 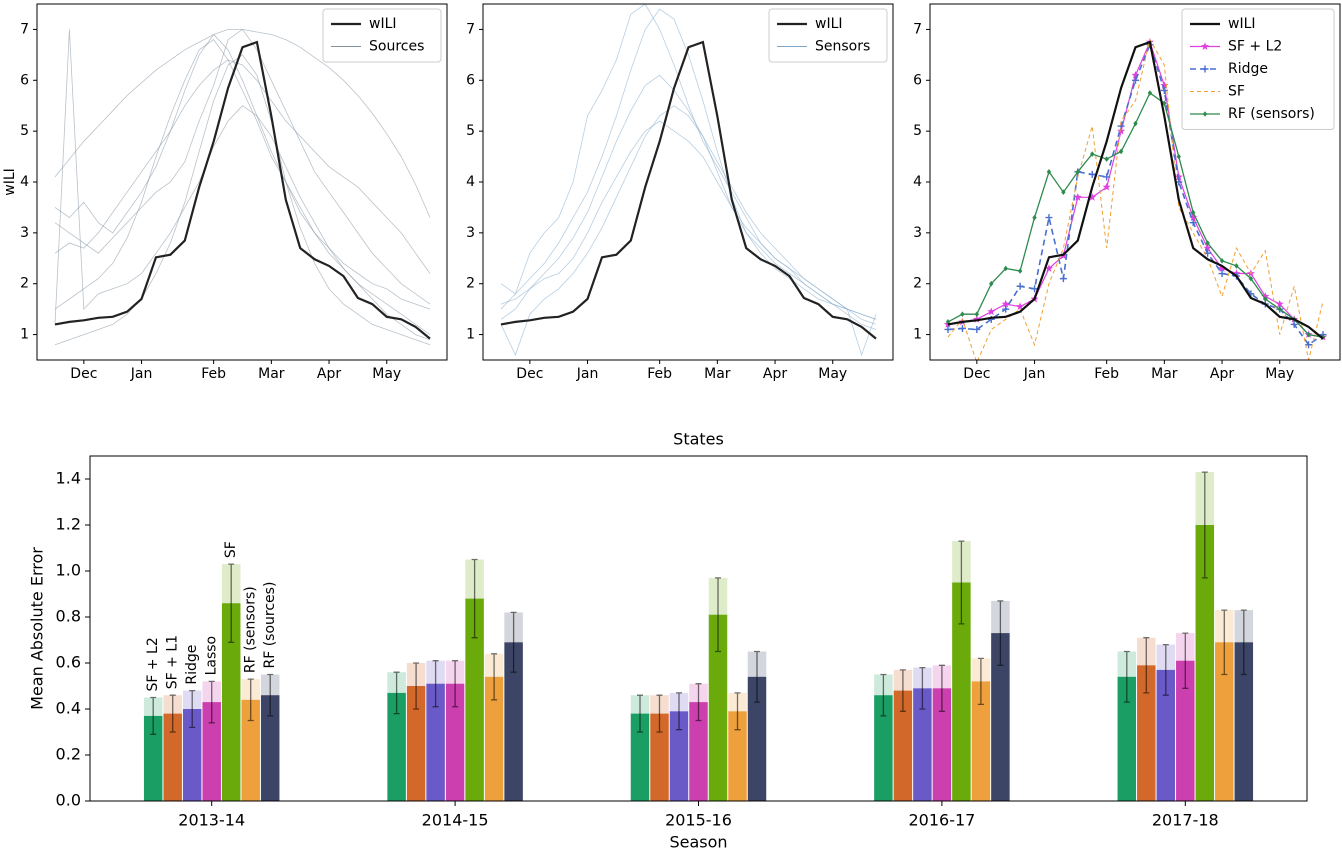 What do you see at coordinates (941, 820) in the screenshot?
I see `x-tick-label: 2016-17` at bounding box center [941, 820].